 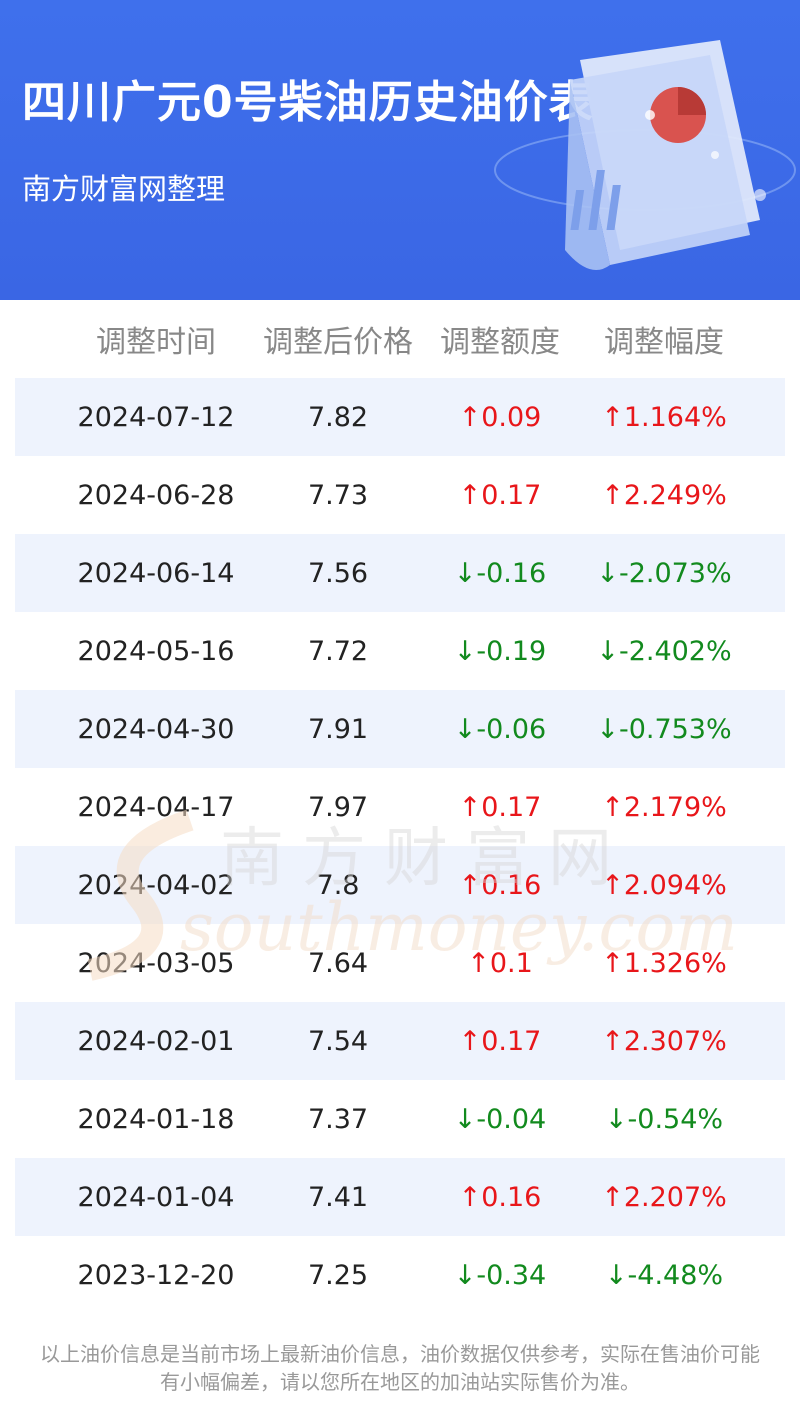 What do you see at coordinates (338, 885) in the screenshot?
I see `cell-price: 7.8` at bounding box center [338, 885].